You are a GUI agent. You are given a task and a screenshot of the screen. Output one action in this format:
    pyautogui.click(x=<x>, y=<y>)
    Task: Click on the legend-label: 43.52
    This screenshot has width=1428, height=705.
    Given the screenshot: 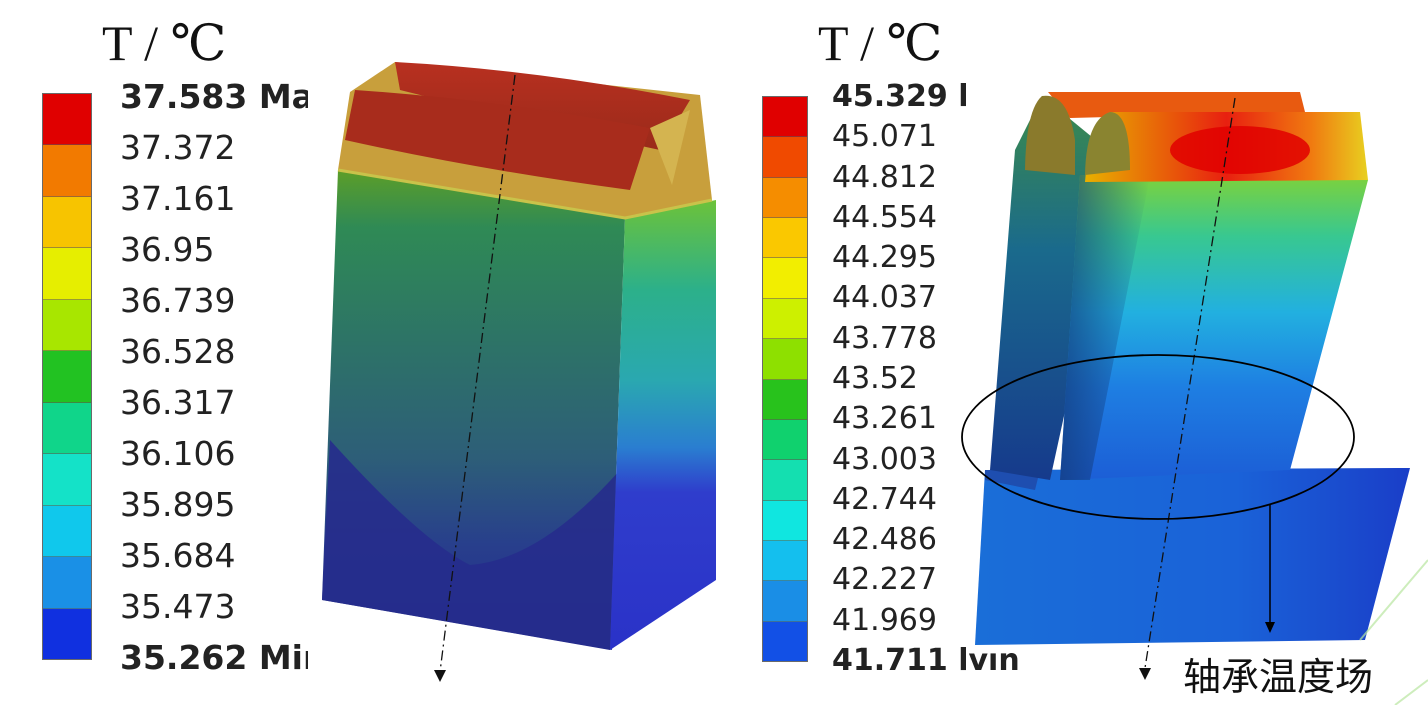 What is the action you would take?
    pyautogui.click(x=875, y=378)
    